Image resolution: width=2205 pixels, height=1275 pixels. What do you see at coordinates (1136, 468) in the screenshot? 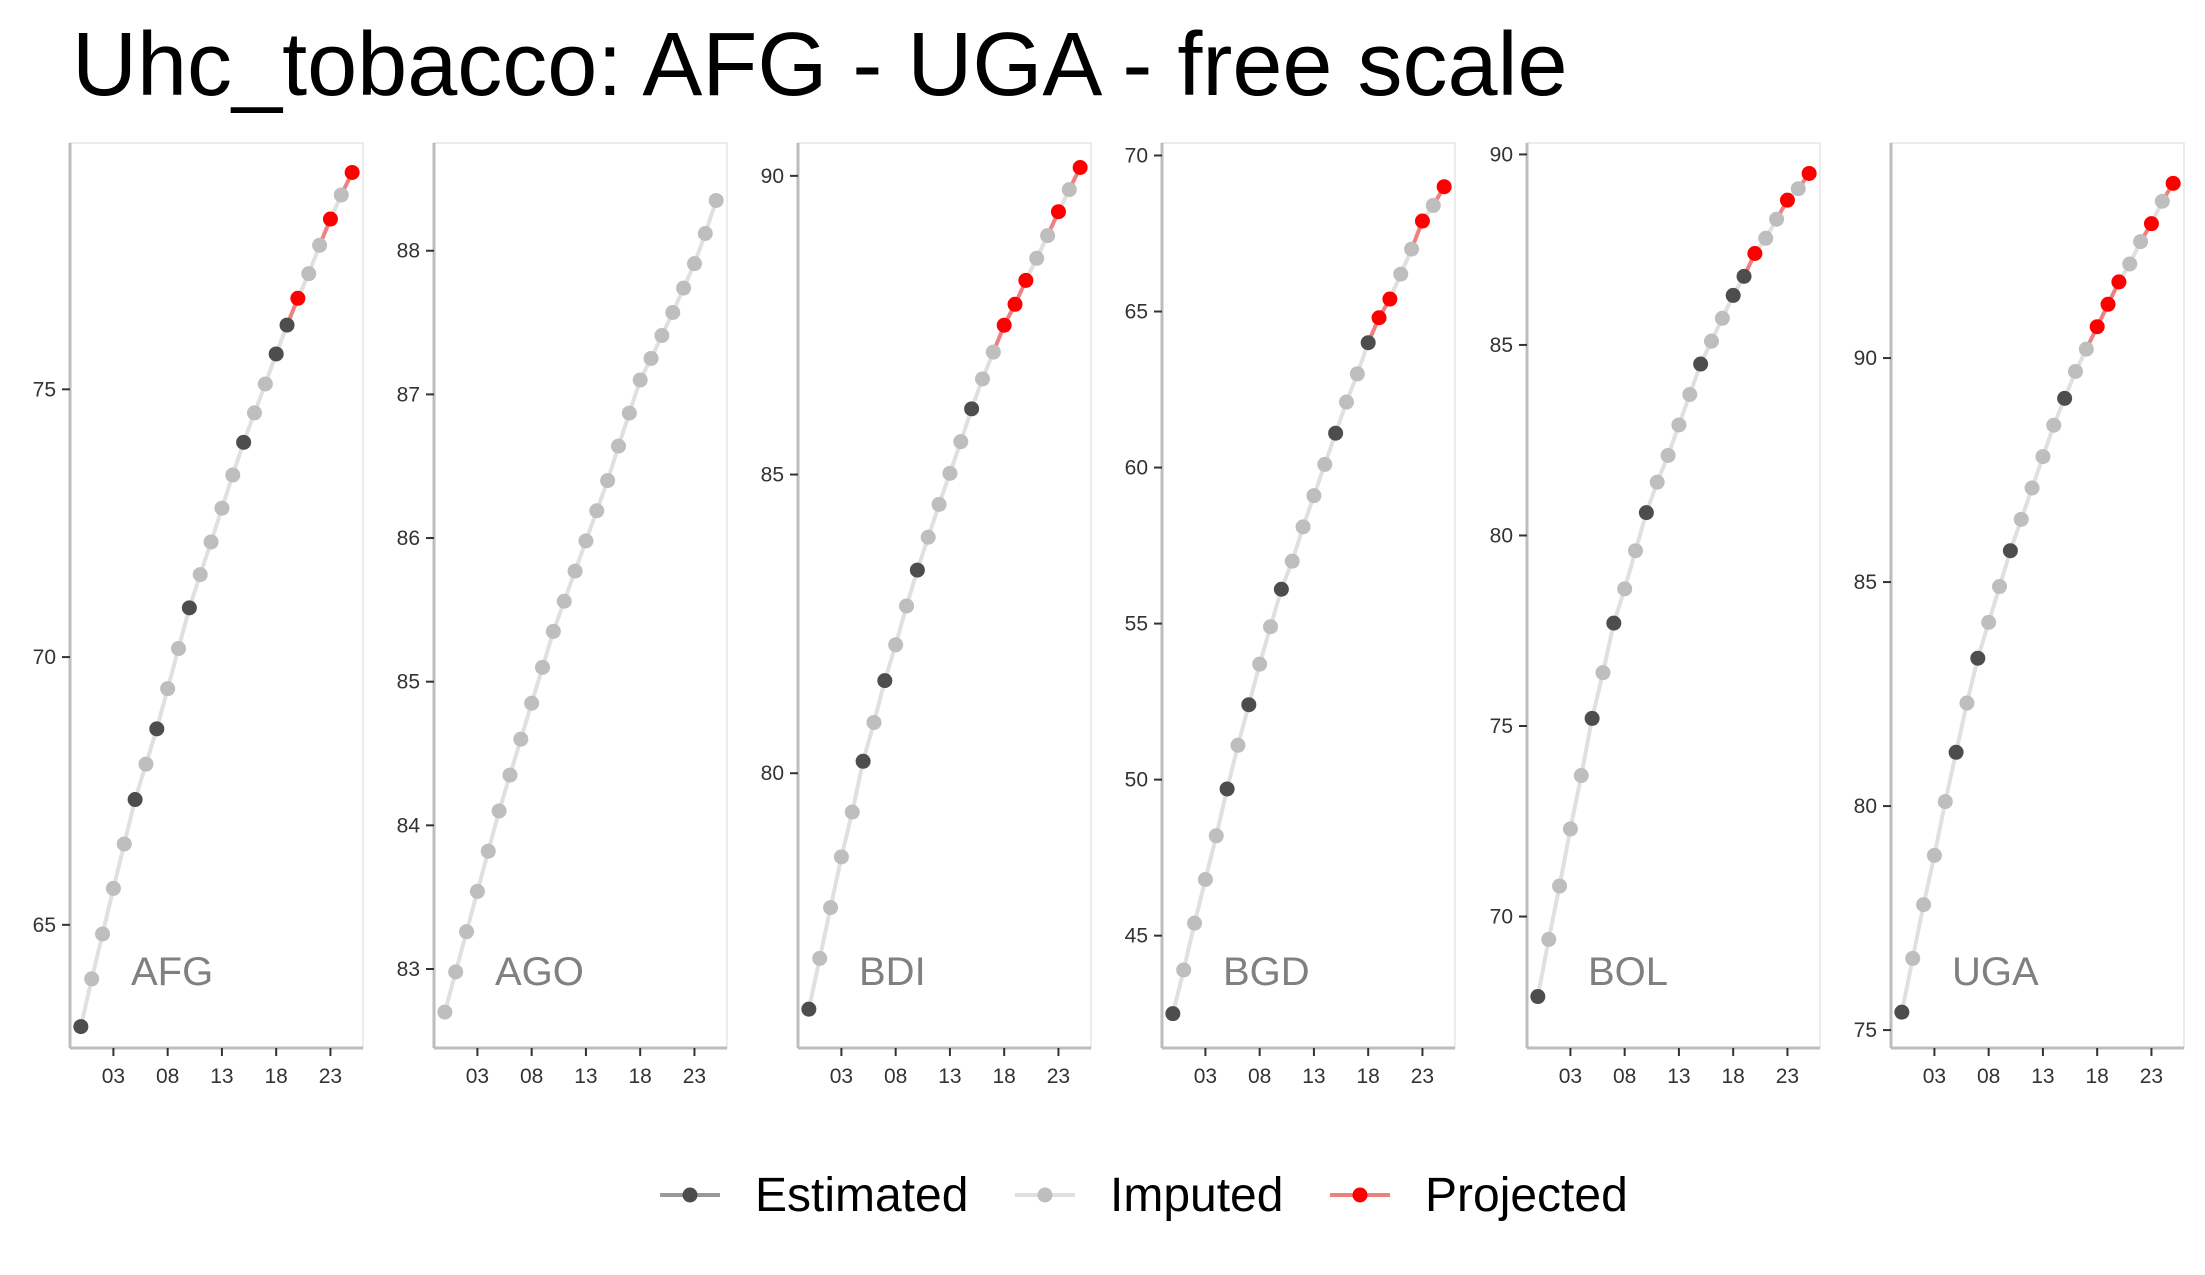
I see `y-tick-label: 60` at bounding box center [1136, 468].